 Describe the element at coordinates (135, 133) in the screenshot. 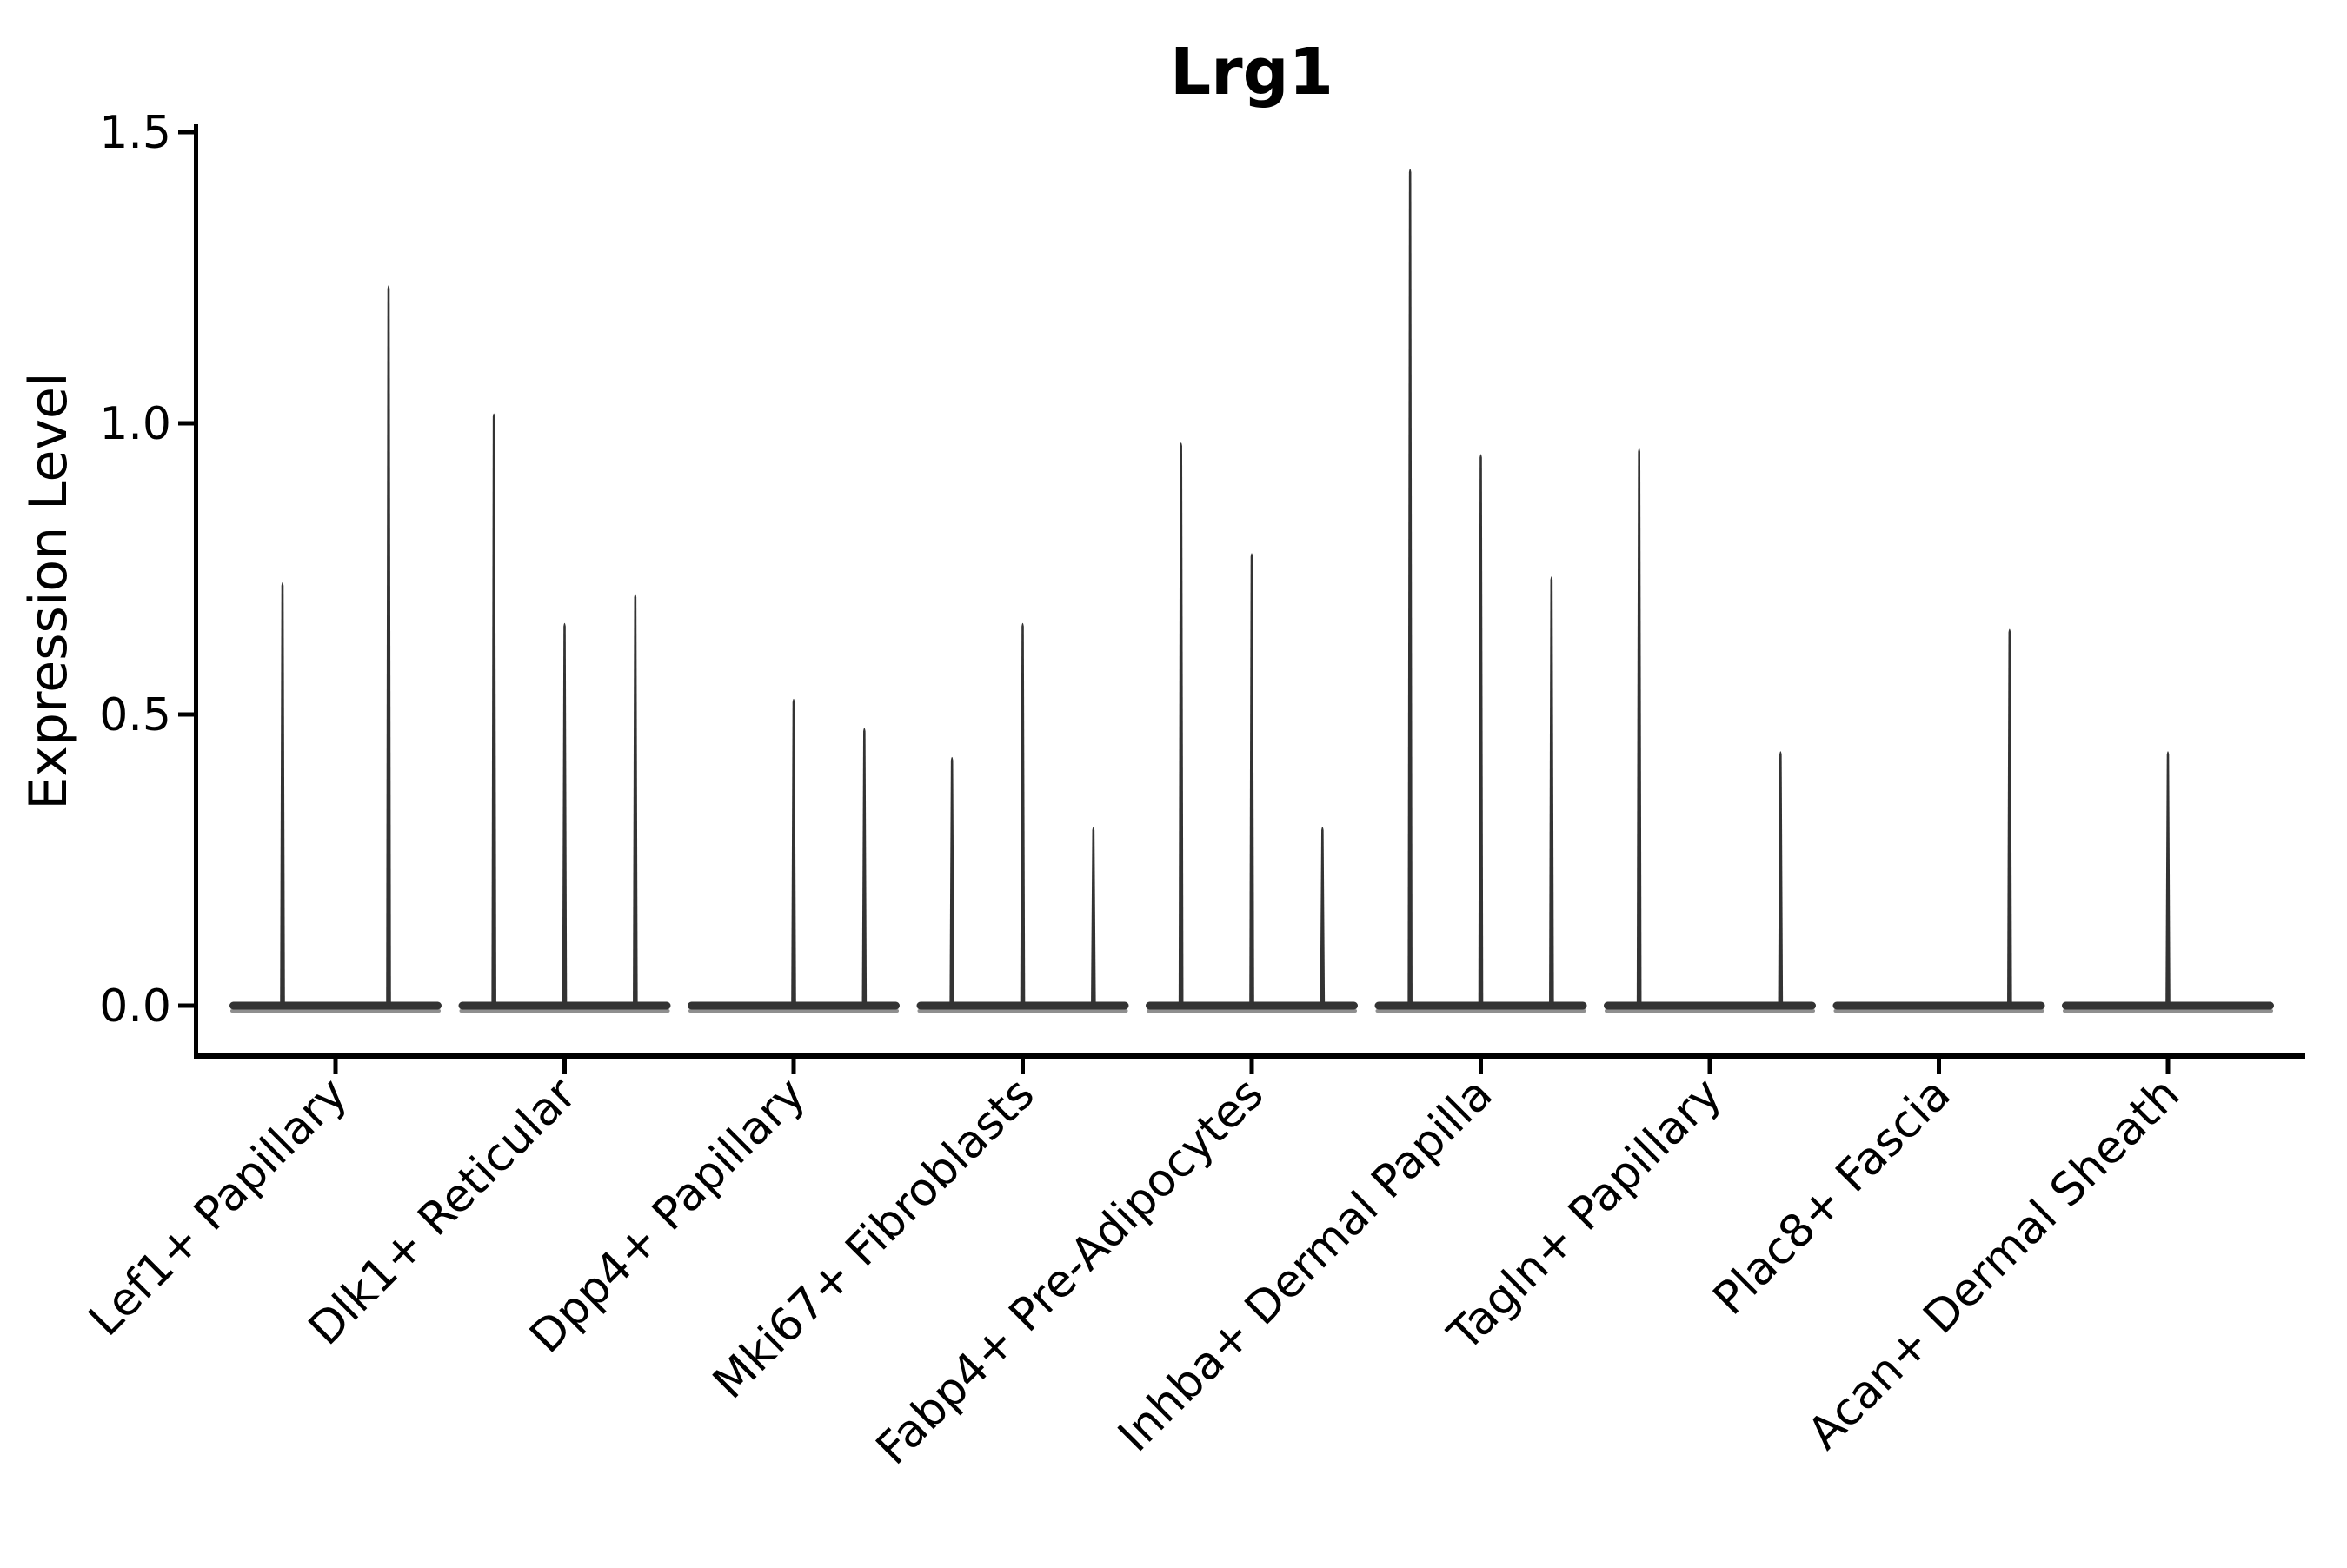

I see `y-tick-label: 1.5` at that location.